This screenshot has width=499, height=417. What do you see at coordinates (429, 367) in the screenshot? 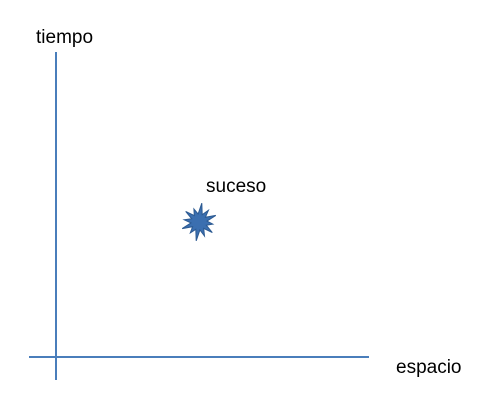
I see `space-axis-label: espacio` at bounding box center [429, 367].